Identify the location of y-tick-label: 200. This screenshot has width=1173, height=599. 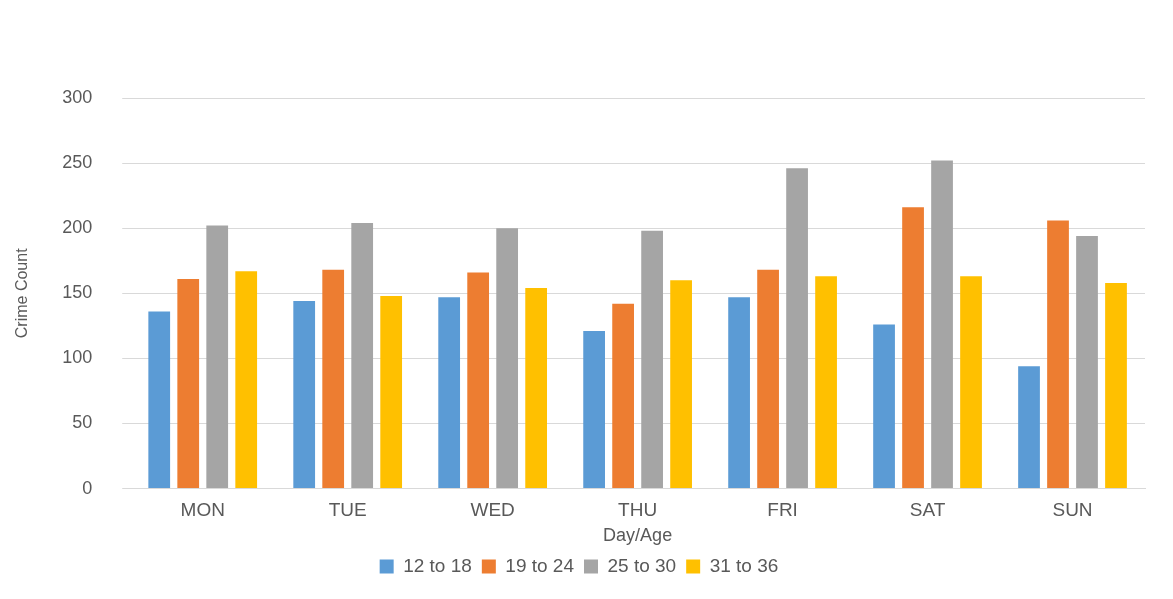
(77, 227).